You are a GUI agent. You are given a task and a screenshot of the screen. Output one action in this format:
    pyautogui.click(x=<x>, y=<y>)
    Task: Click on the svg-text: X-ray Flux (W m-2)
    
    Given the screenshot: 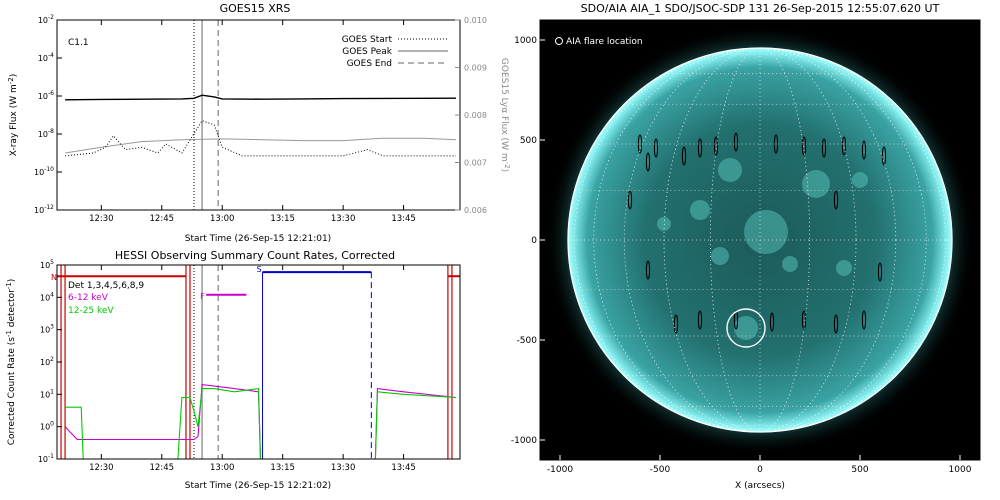 What is the action you would take?
    pyautogui.click(x=13, y=115)
    